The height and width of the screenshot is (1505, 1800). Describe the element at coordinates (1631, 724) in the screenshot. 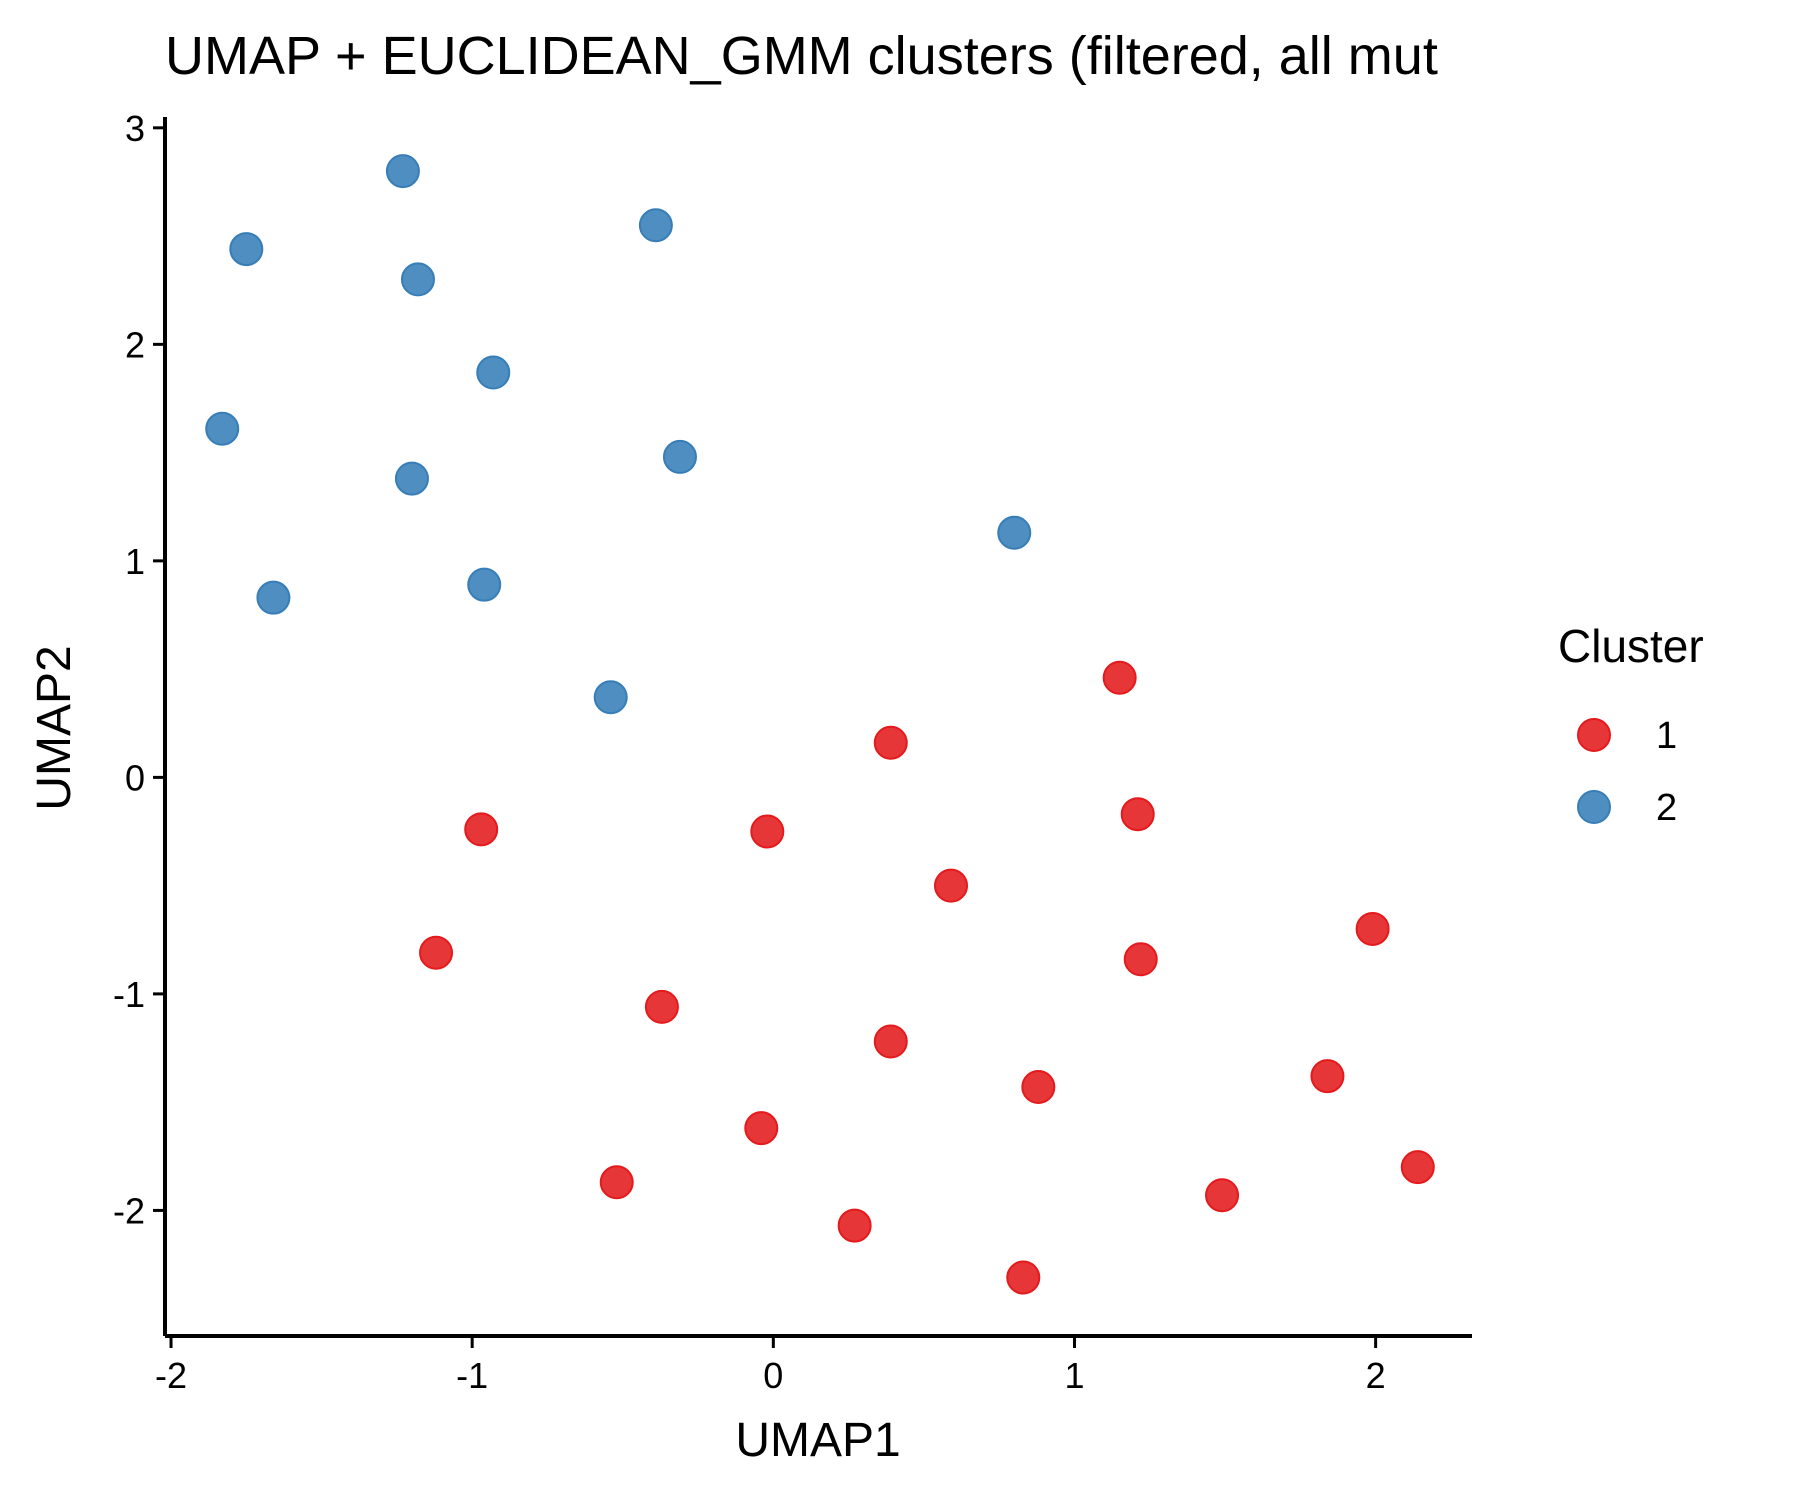

I see `legend: Cluster 1 2` at that location.